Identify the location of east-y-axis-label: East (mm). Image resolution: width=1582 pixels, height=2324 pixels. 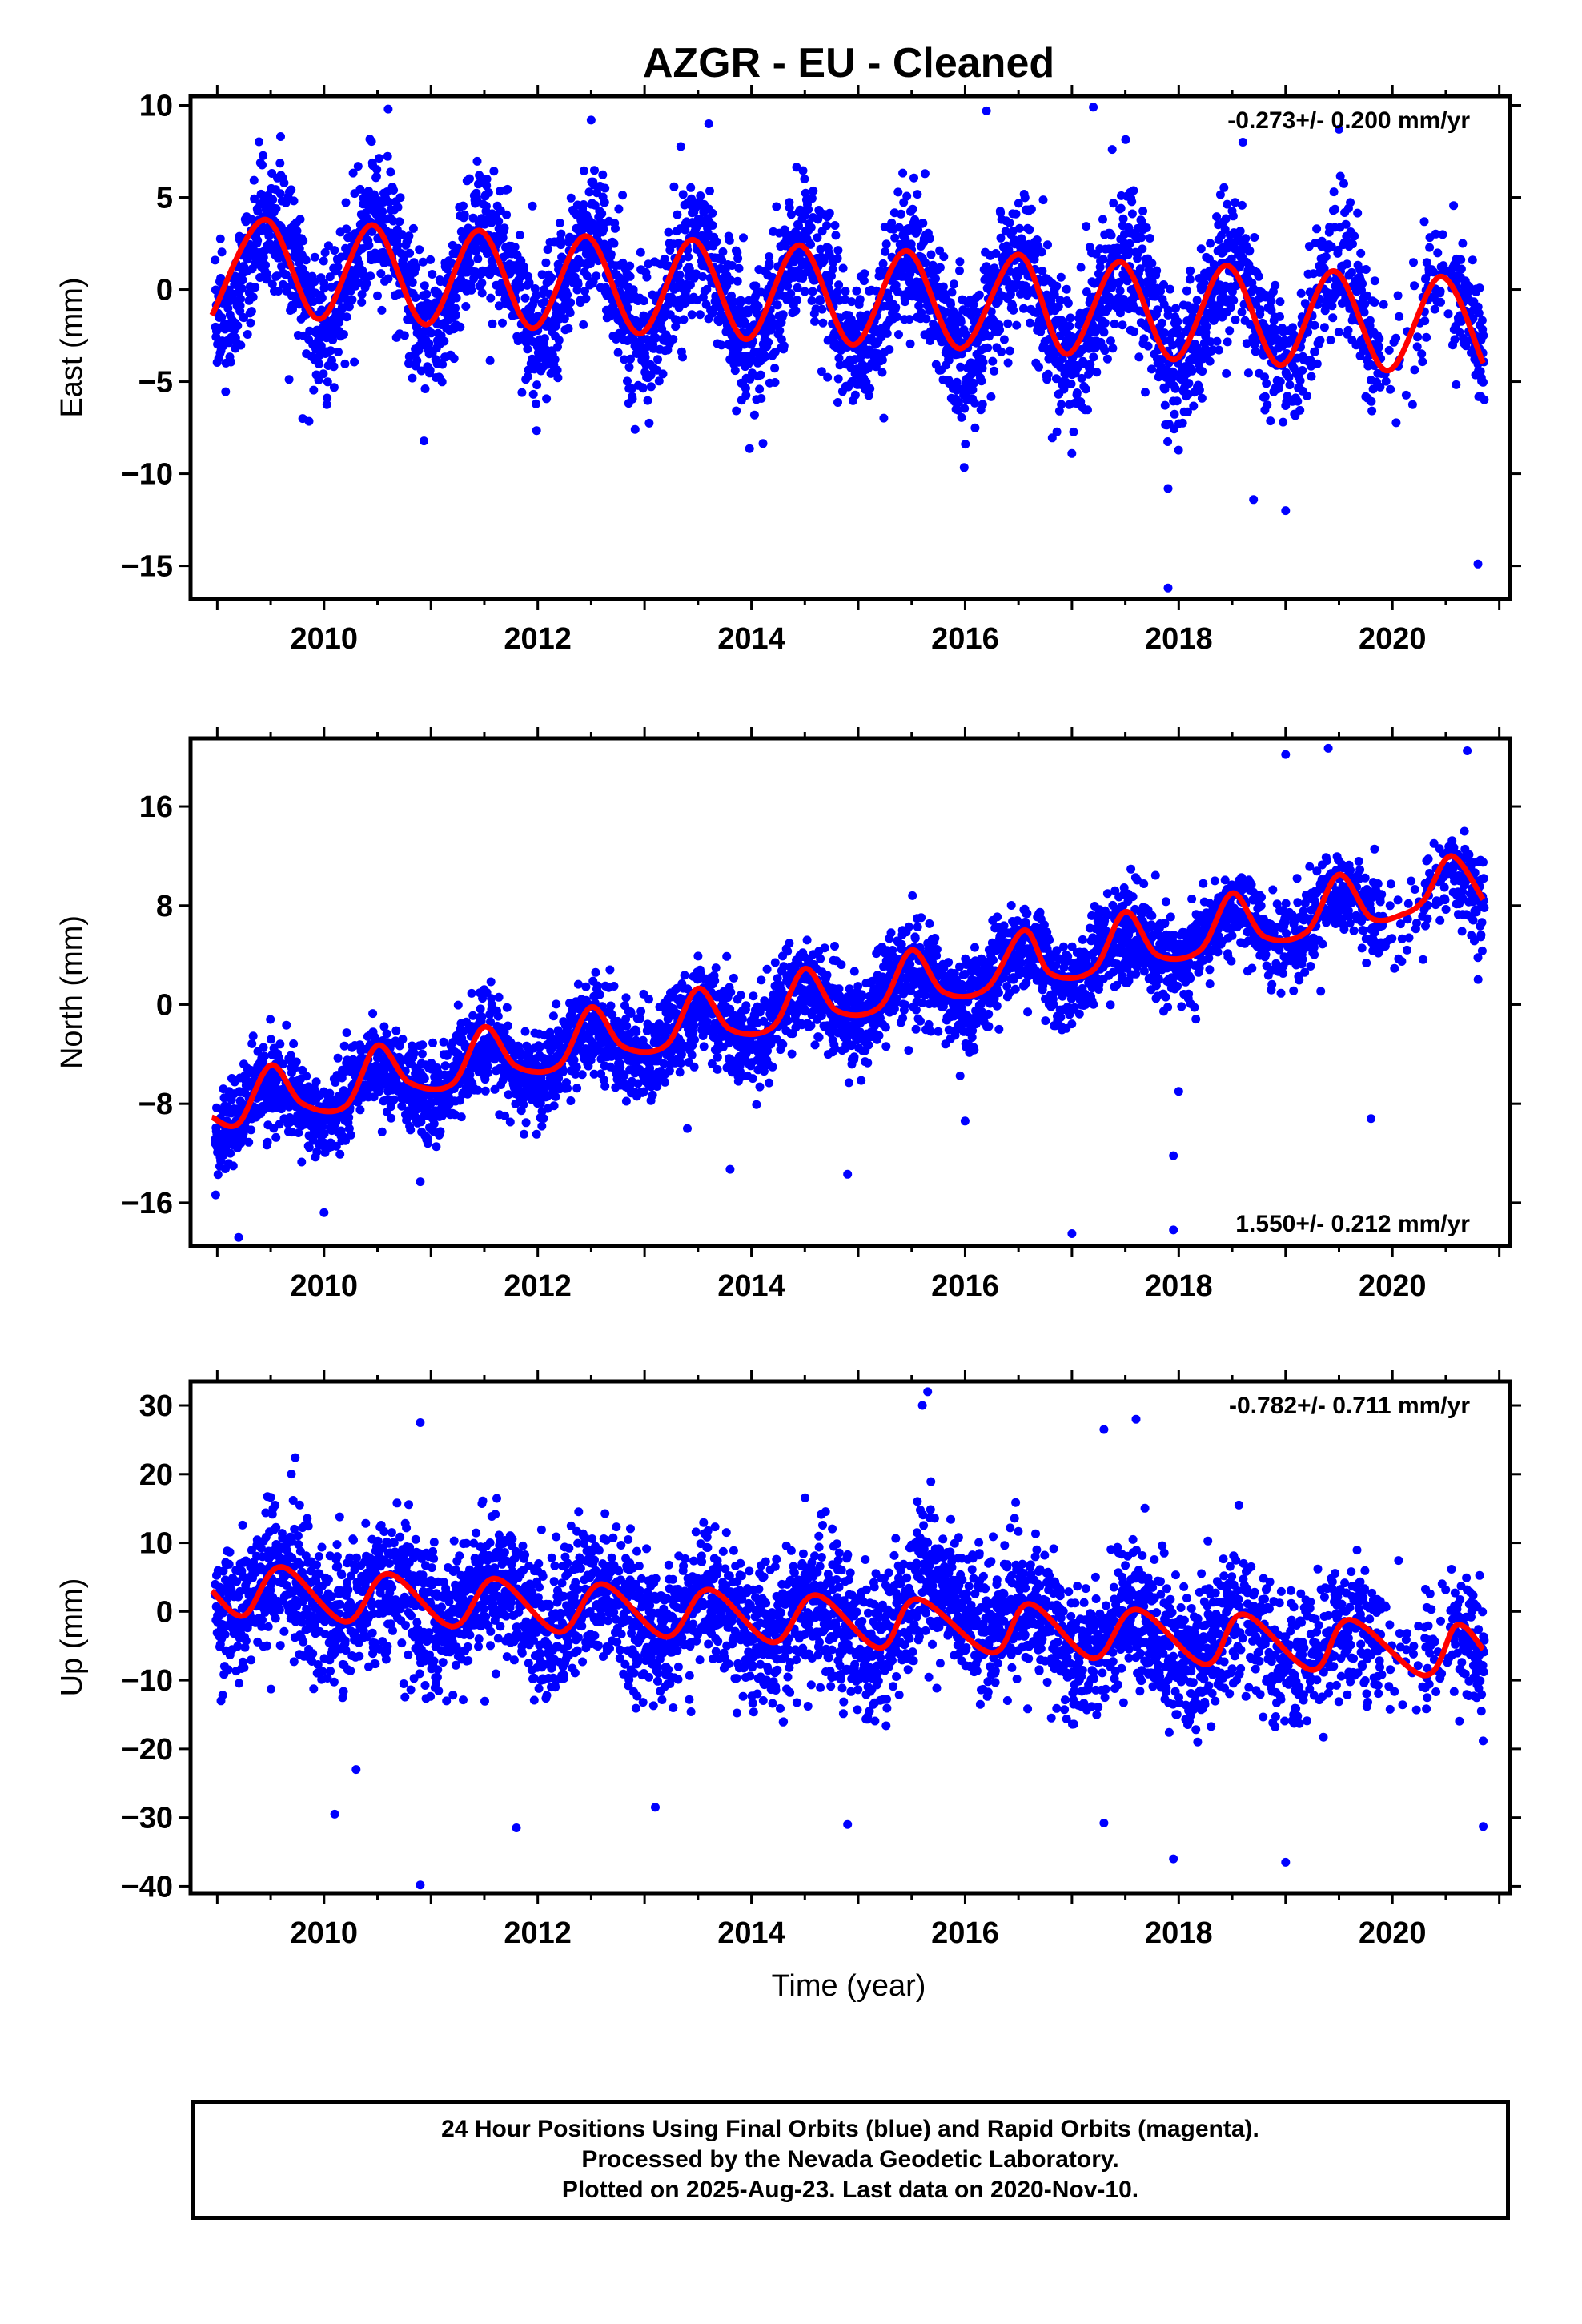
(72, 347).